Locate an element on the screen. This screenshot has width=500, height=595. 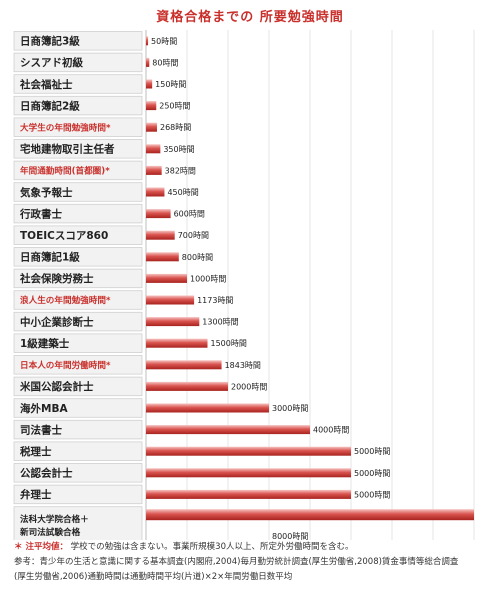
value-label: 450時間 is located at coordinates (182, 192).